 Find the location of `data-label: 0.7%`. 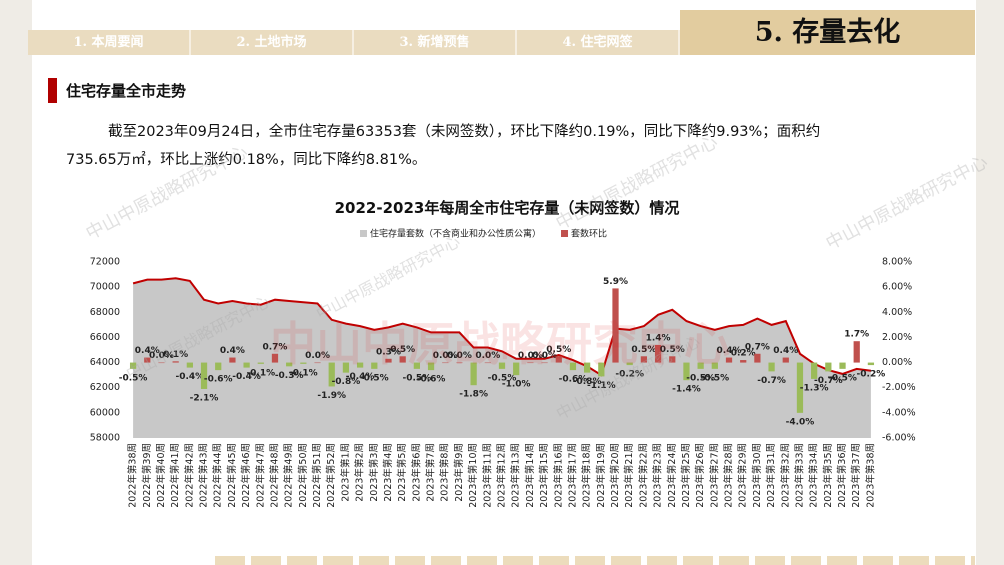

data-label: 0.7% is located at coordinates (274, 347).